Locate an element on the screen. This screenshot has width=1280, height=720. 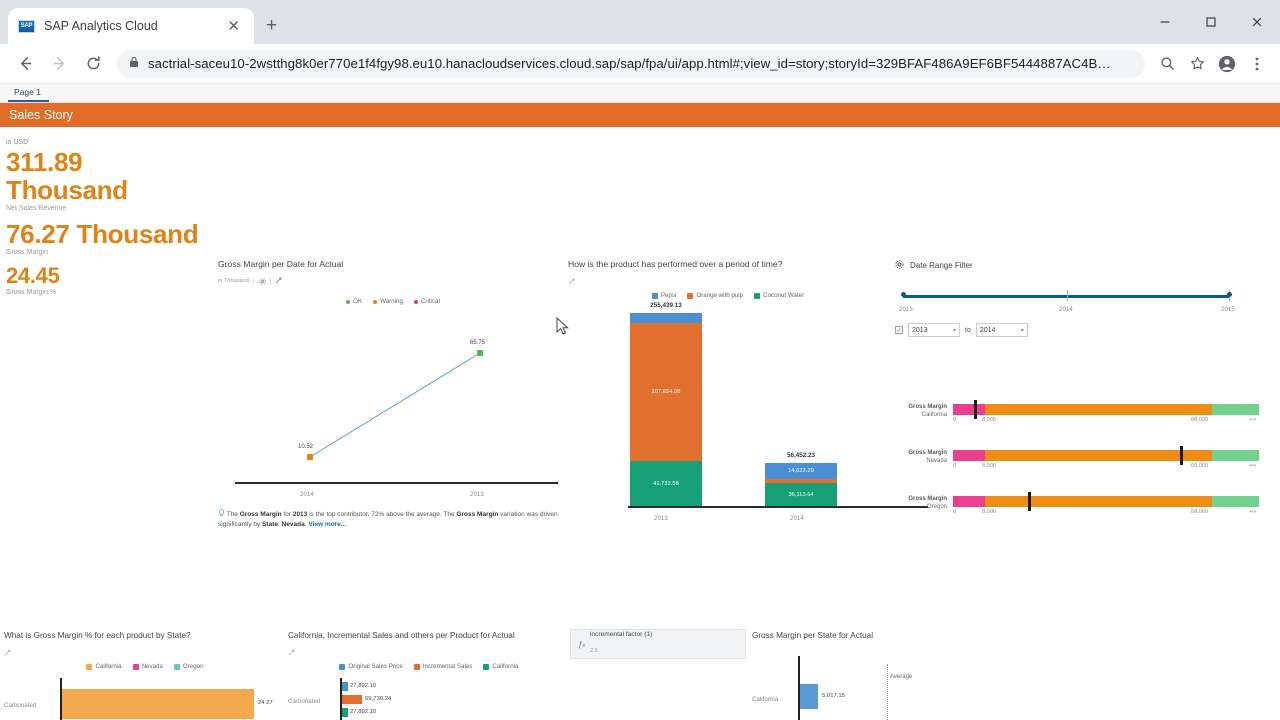
bar-value-carbonated-original: 27,892.10 is located at coordinates (363, 686).